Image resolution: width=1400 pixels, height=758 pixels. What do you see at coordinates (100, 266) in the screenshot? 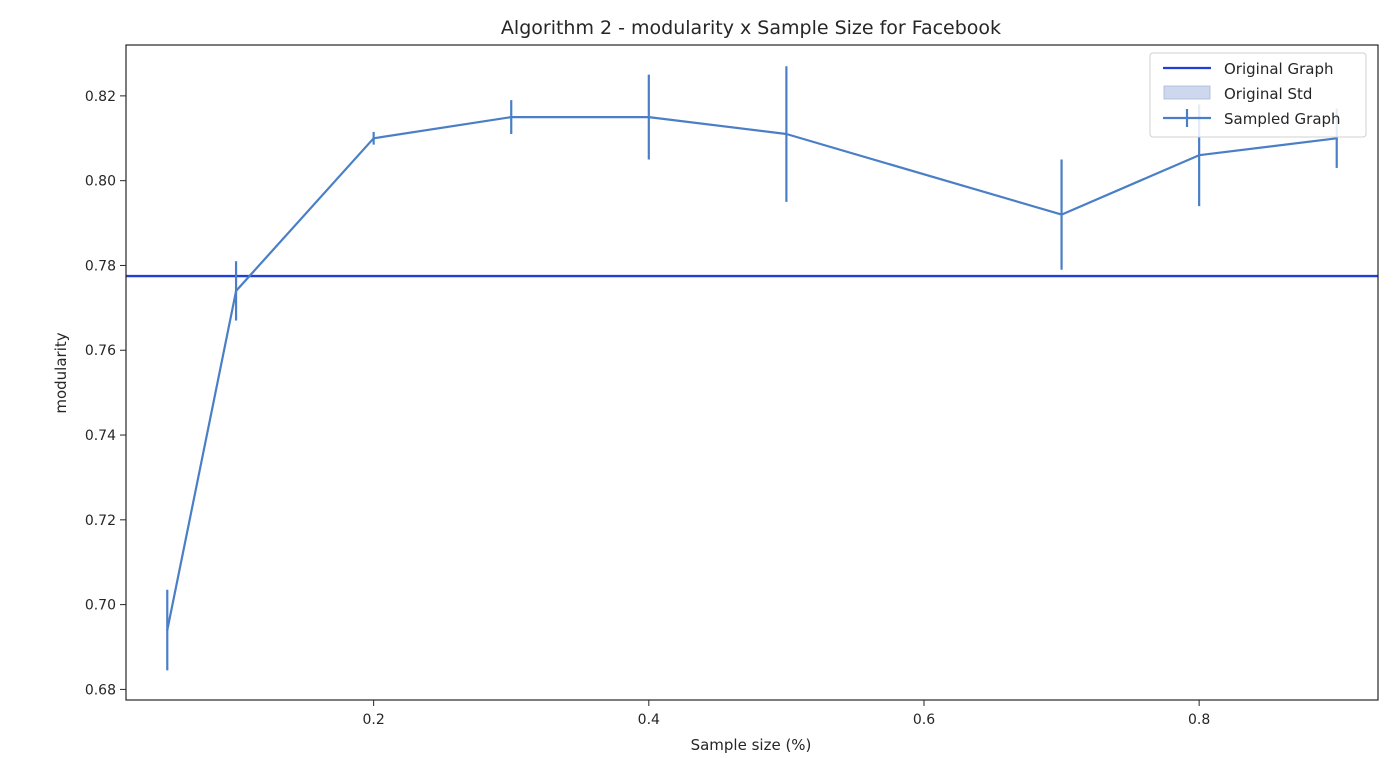
I see `y-tick-label: 0.78` at bounding box center [100, 266].